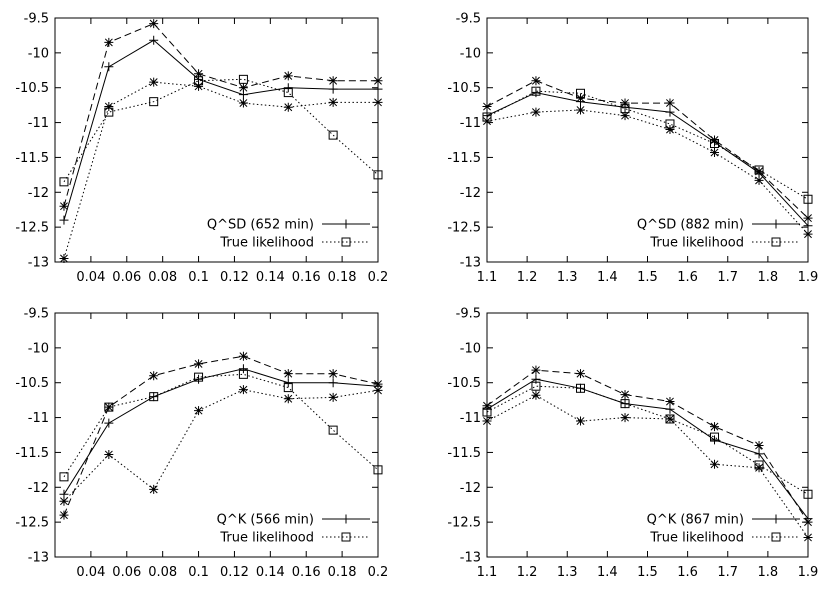  What do you see at coordinates (306, 277) in the screenshot?
I see `x-tick-label: 0.16` at bounding box center [306, 277].